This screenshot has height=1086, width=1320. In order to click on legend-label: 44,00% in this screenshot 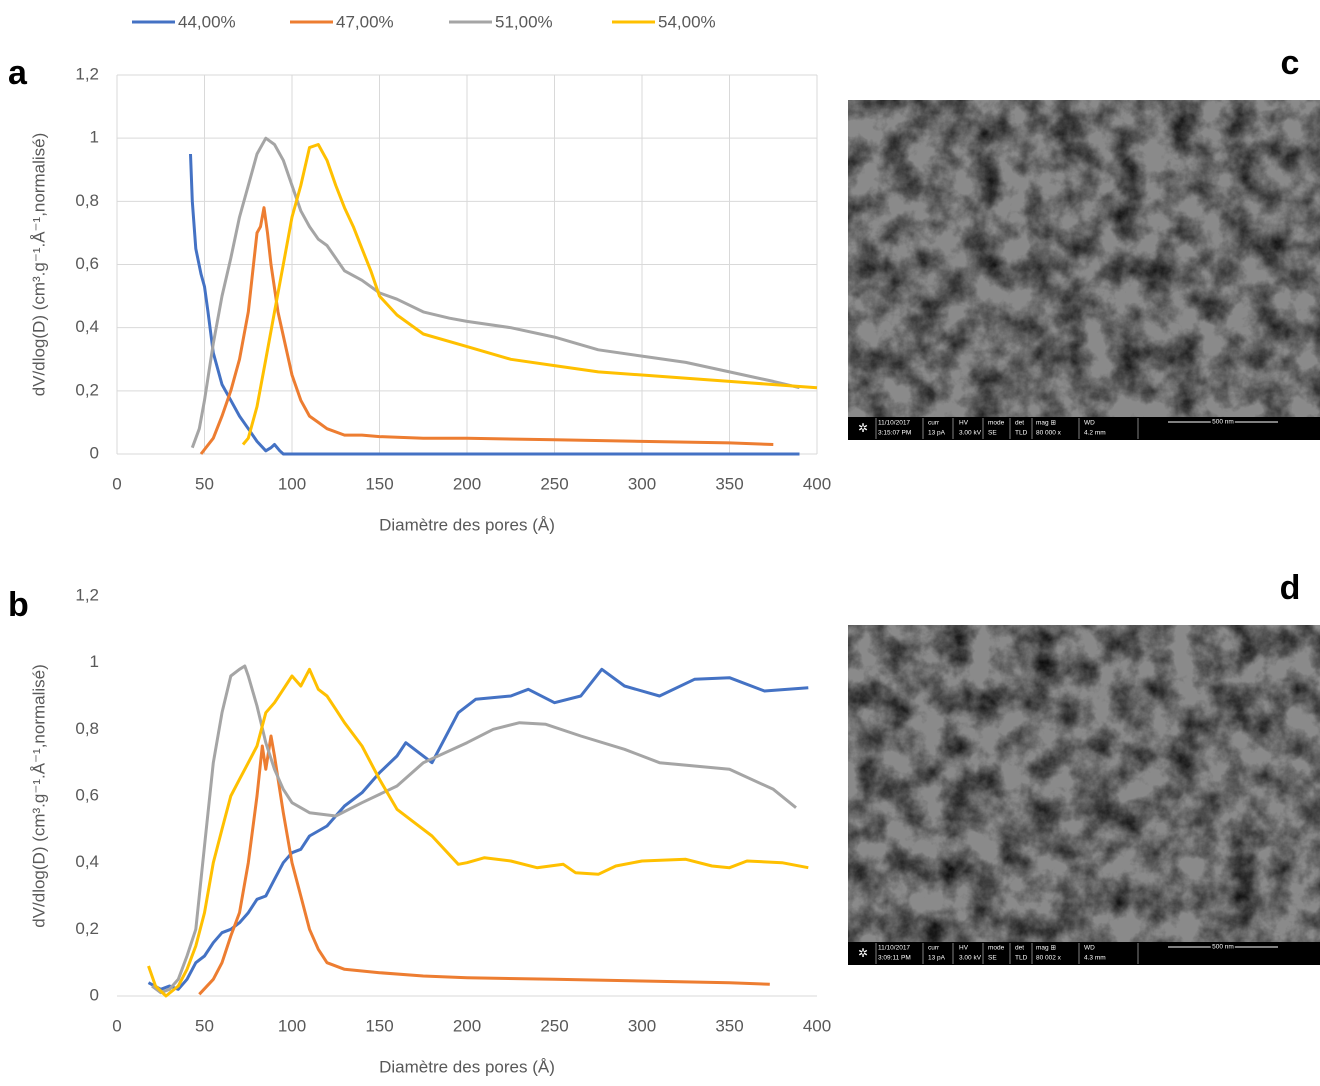, I will do `click(207, 21)`.